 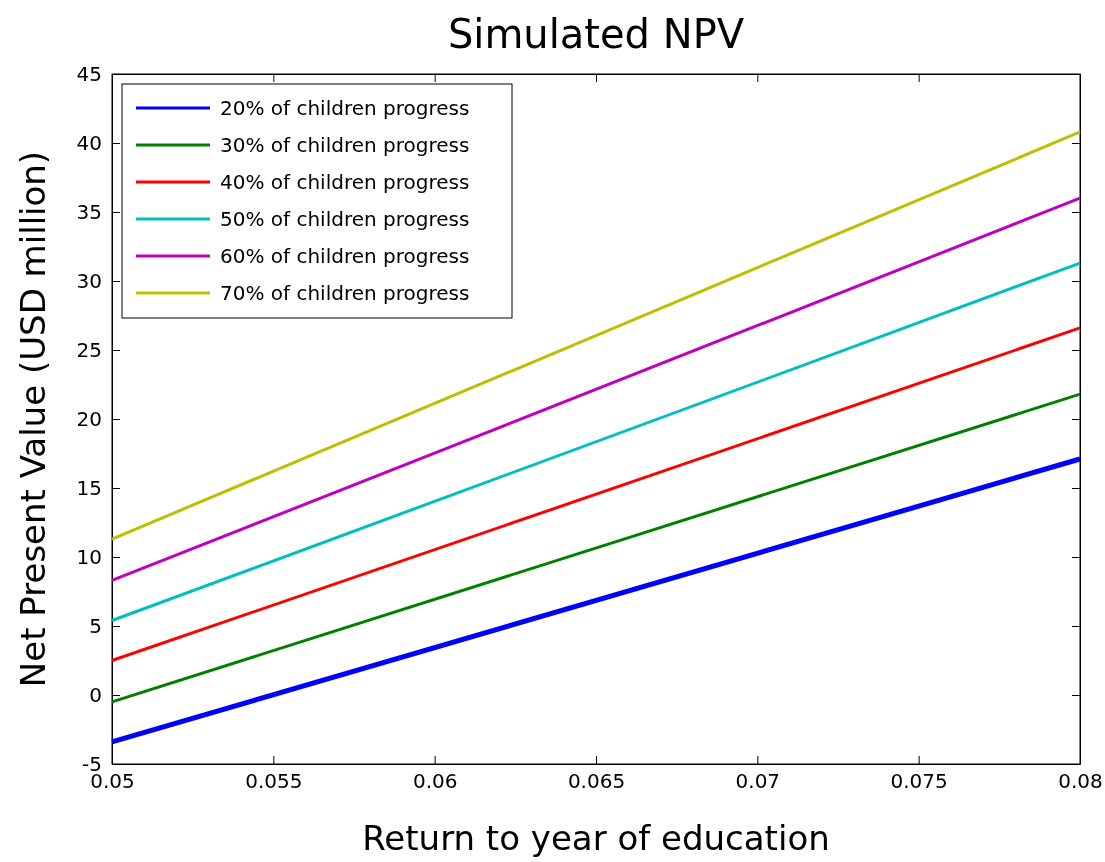 I want to click on y-tick-label: 5, so click(x=95, y=625).